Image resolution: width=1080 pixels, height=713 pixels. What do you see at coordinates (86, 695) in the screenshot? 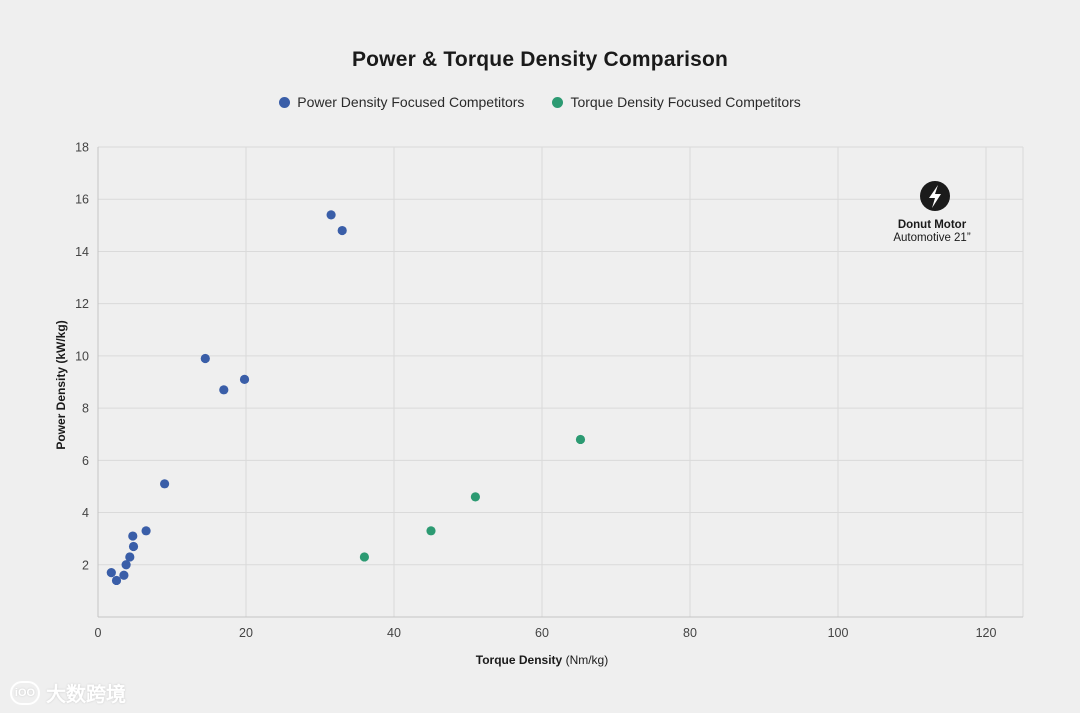
I see `watermark-text: 大数跨境` at bounding box center [86, 695].